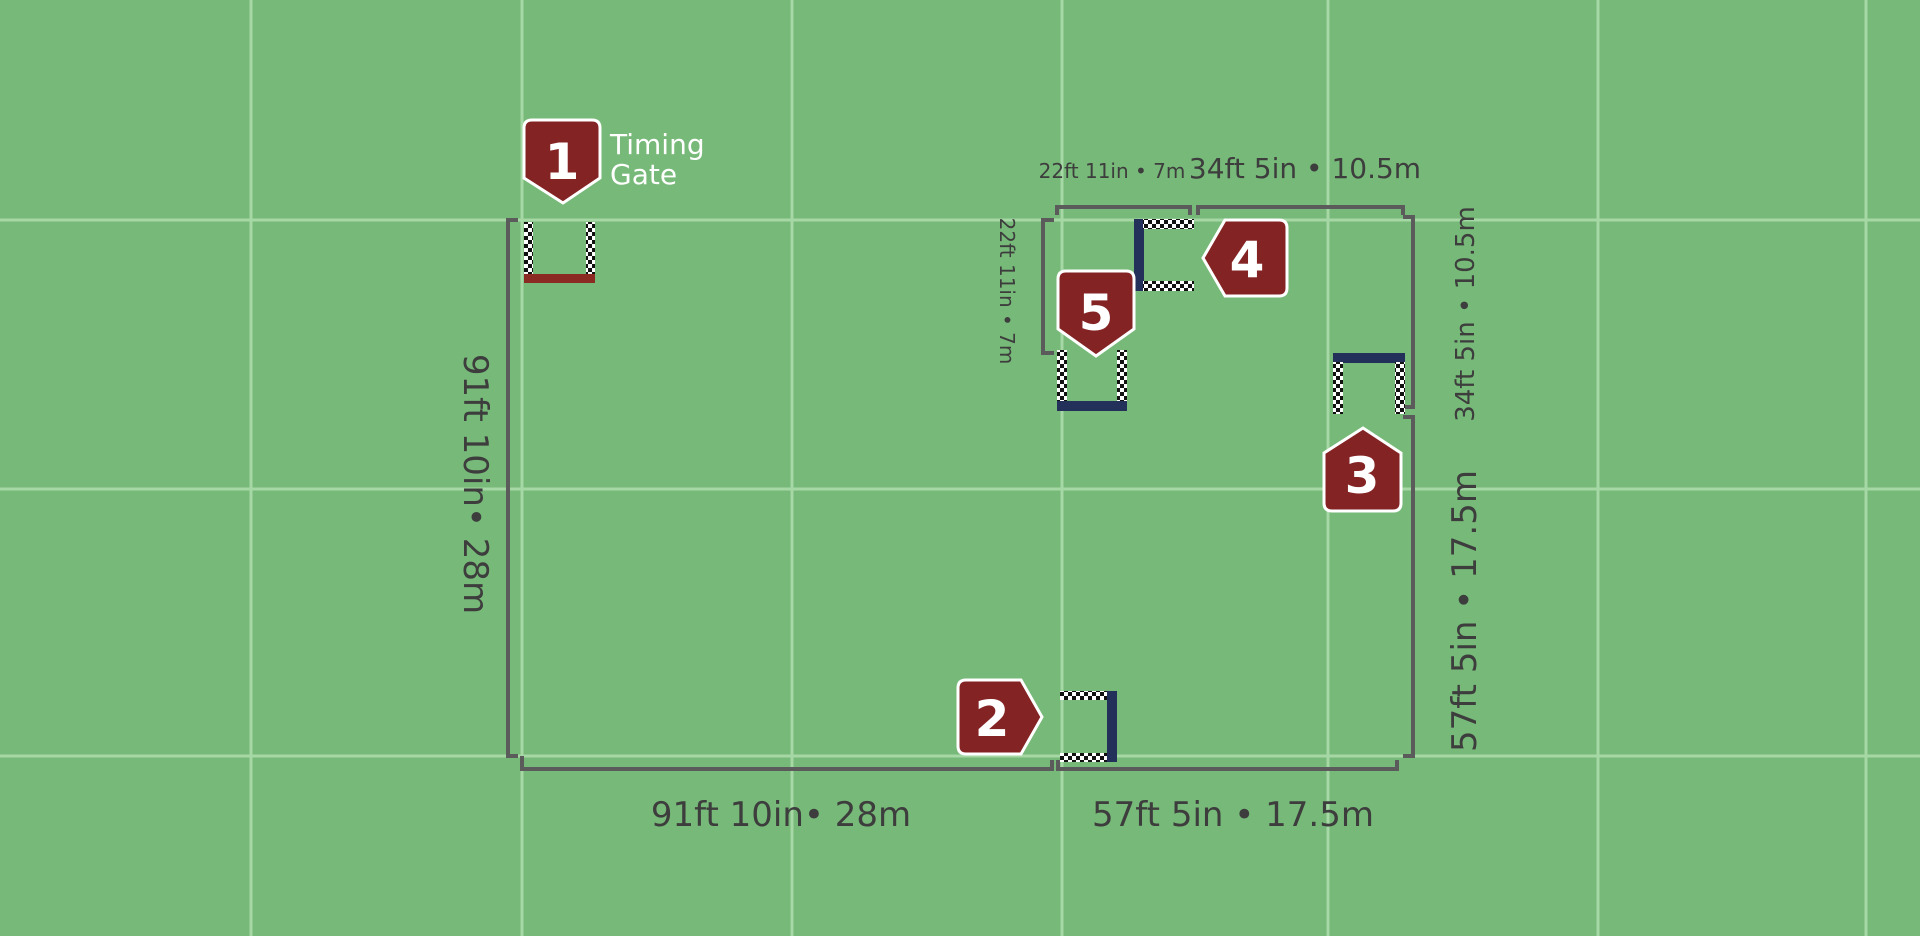  Describe the element at coordinates (559, 252) in the screenshot. I see `timing-gate` at that location.